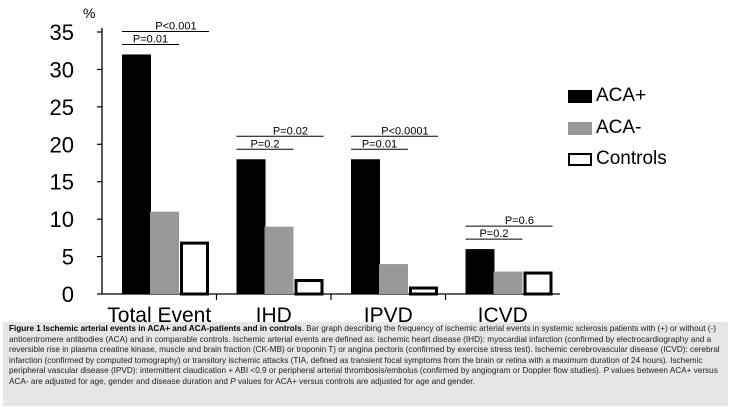 The image size is (731, 407). What do you see at coordinates (580, 128) in the screenshot?
I see `legend-swatch-aca-neg` at bounding box center [580, 128].